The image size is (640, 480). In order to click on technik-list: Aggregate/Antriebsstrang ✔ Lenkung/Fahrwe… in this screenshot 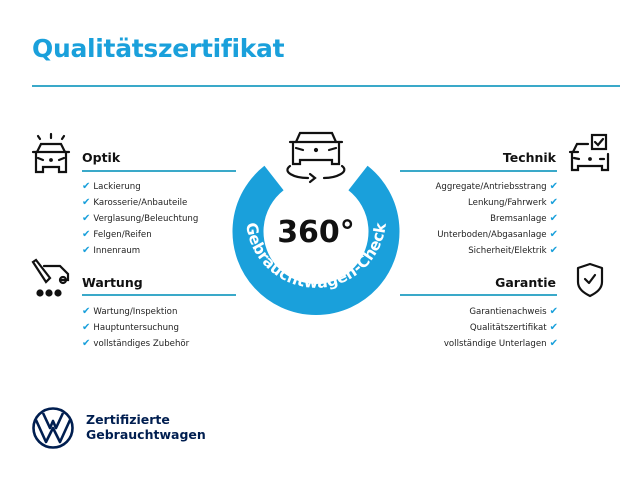, I will do `click(497, 219)`.